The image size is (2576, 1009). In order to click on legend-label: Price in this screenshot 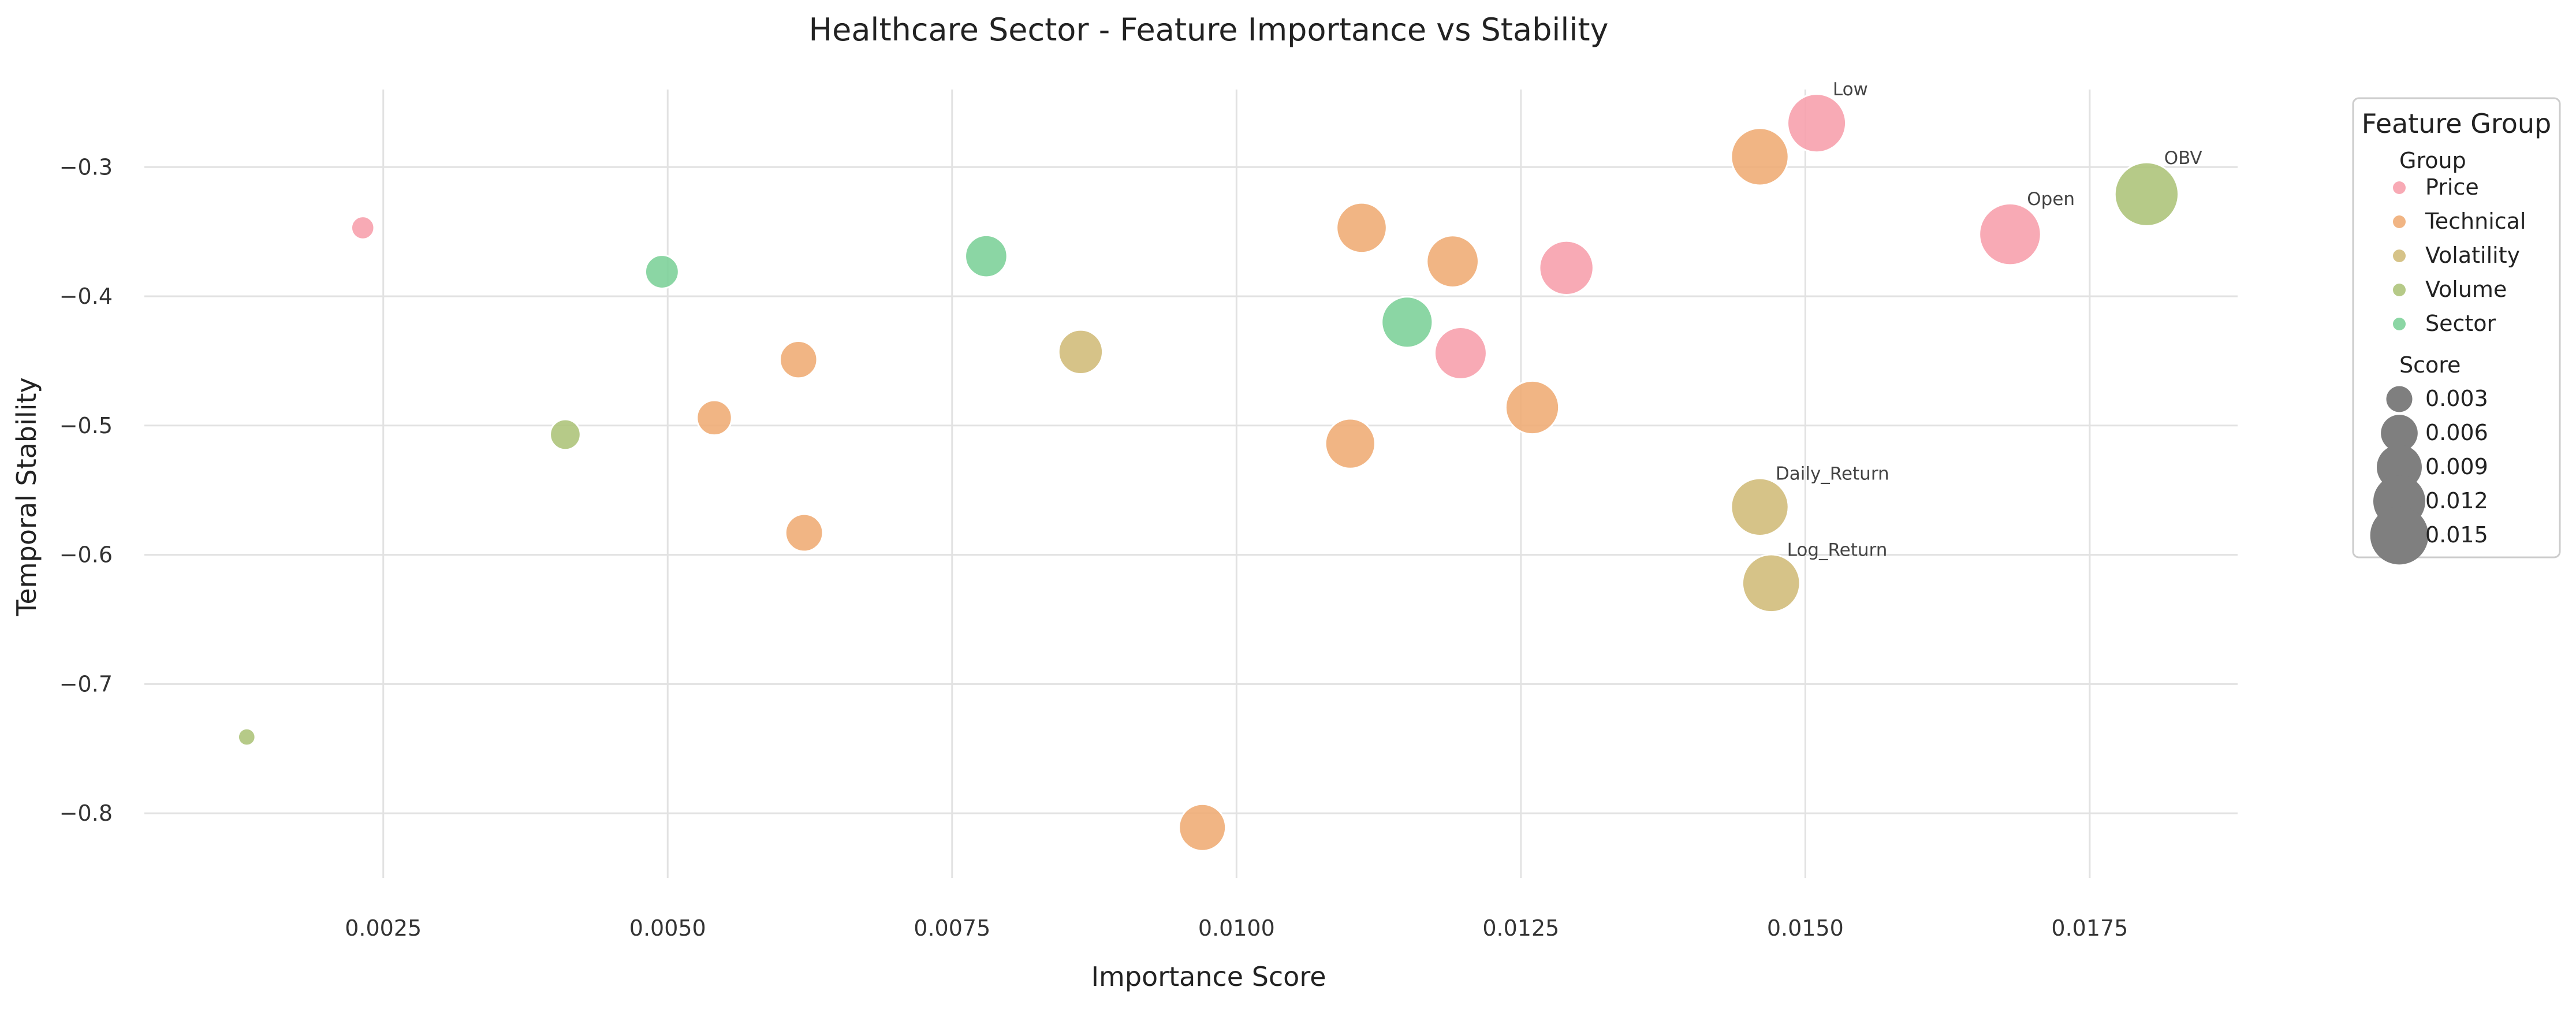, I will do `click(2452, 187)`.